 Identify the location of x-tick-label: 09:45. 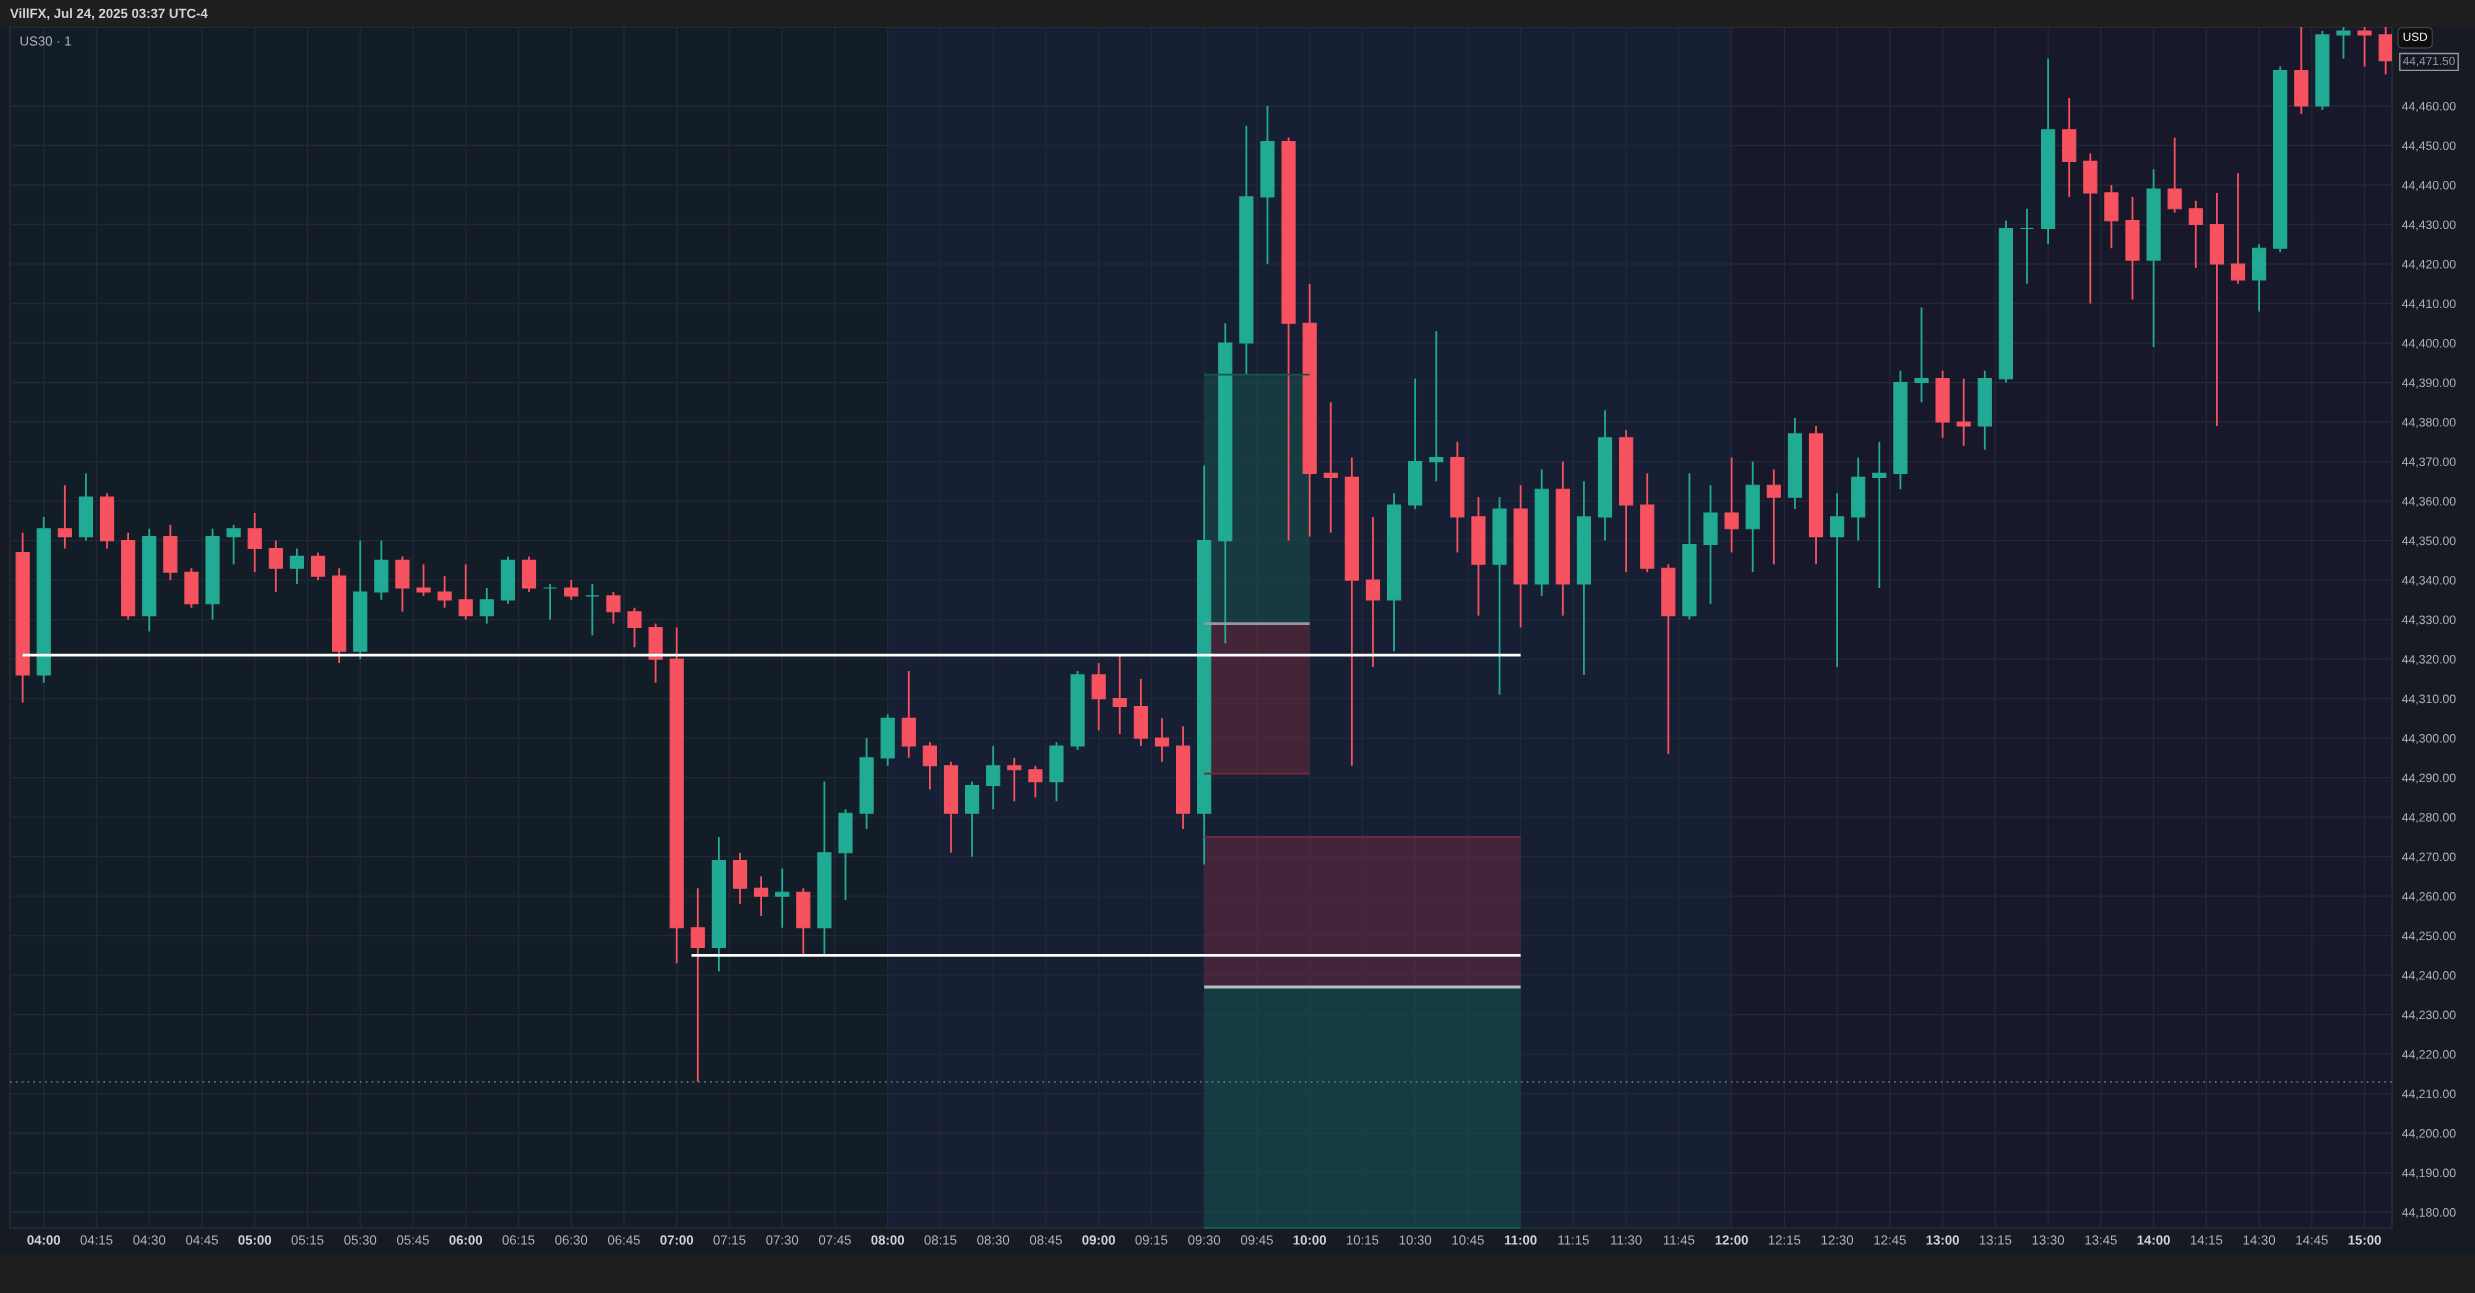
(1256, 1240).